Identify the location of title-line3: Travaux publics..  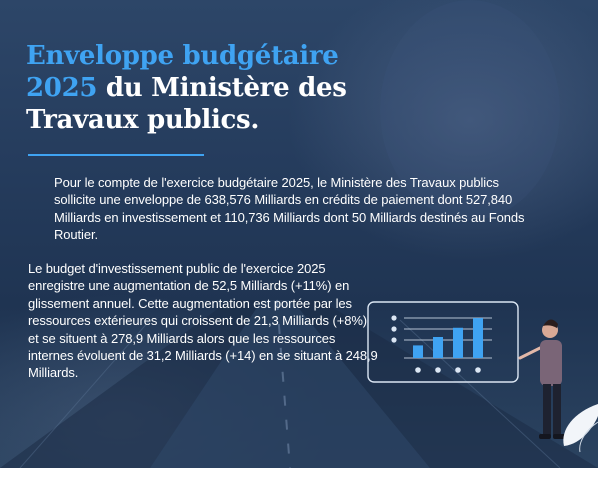
(143, 120).